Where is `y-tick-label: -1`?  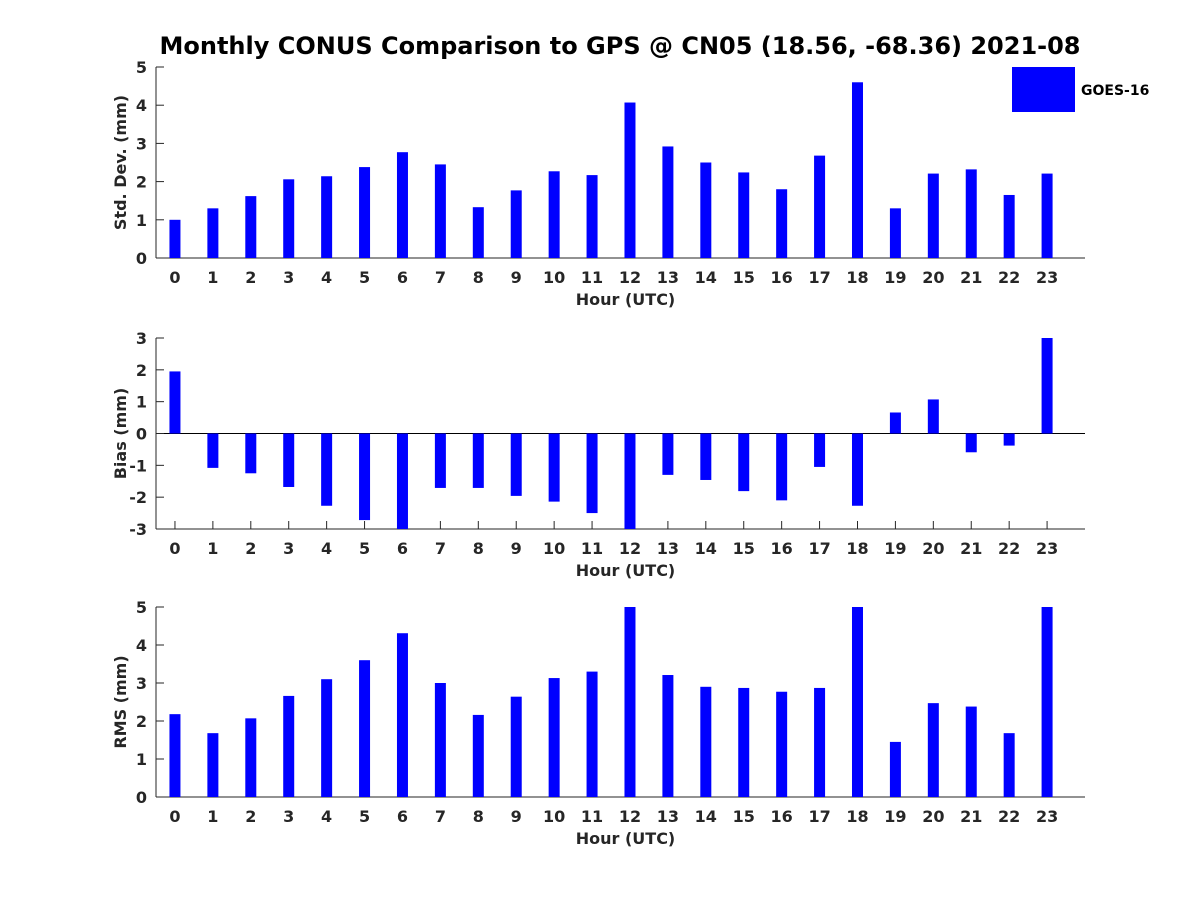
y-tick-label: -1 is located at coordinates (138, 465).